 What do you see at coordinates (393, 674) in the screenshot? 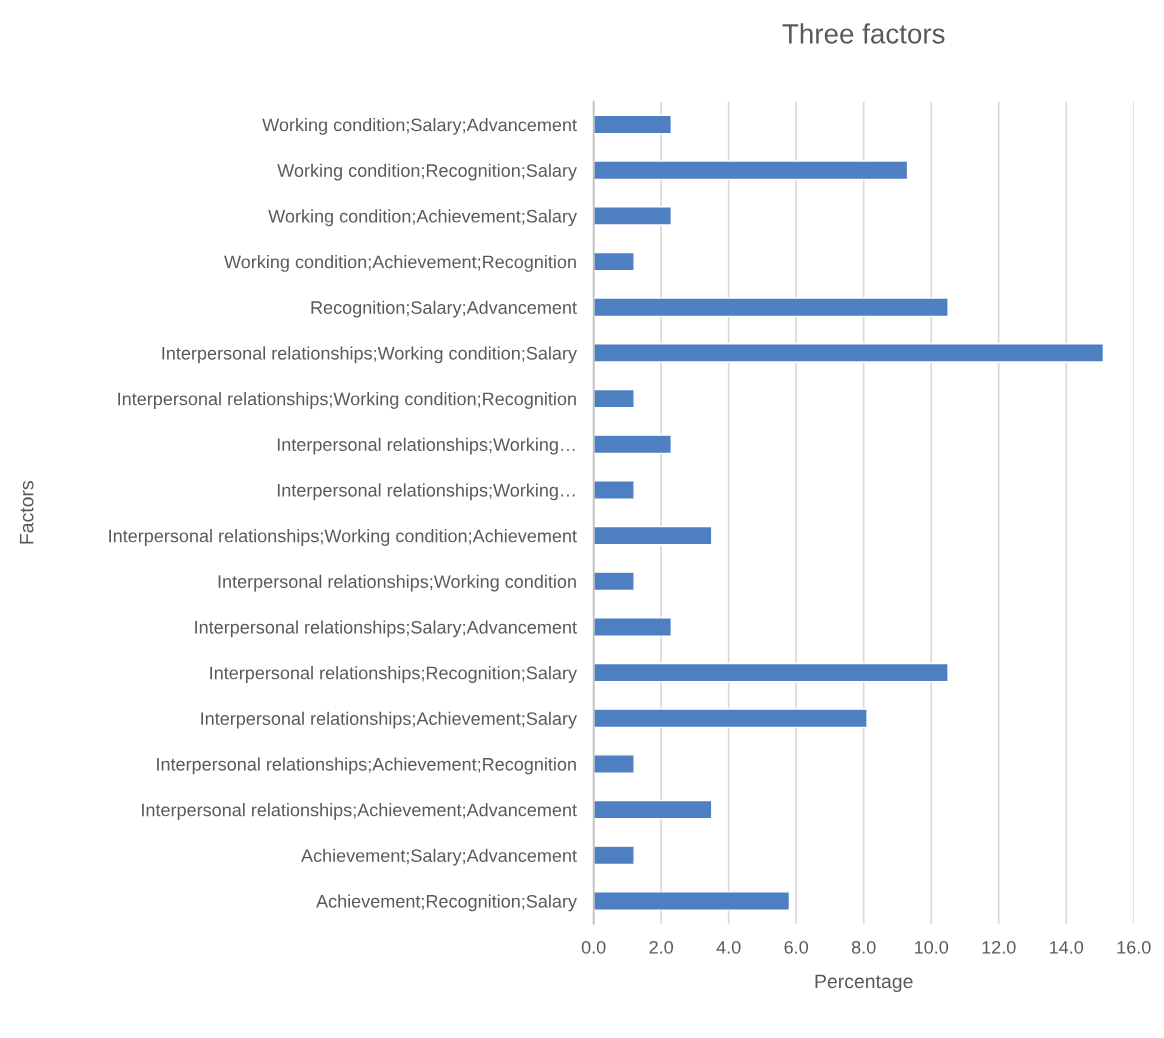
I see `y-tick-label: Interpersonal relationships;Recognition;Salary` at bounding box center [393, 674].